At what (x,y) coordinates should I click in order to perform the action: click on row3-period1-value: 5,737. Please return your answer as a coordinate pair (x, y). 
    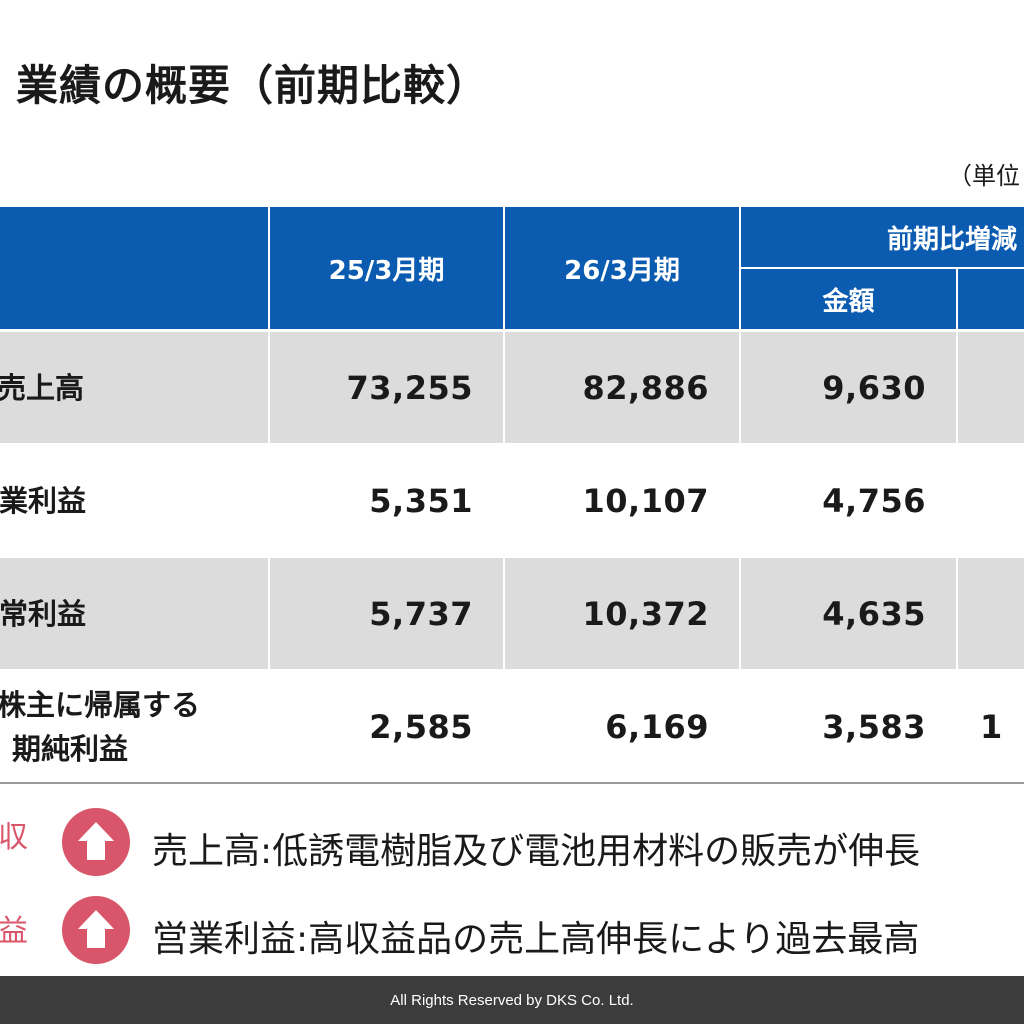
    Looking at the image, I should click on (386, 613).